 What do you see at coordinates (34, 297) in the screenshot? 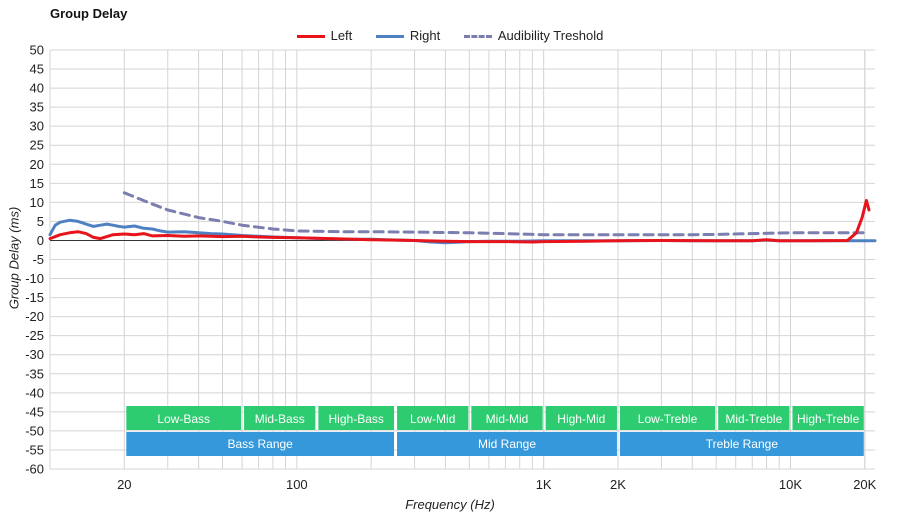
I see `y-tick-label: -15` at bounding box center [34, 297].